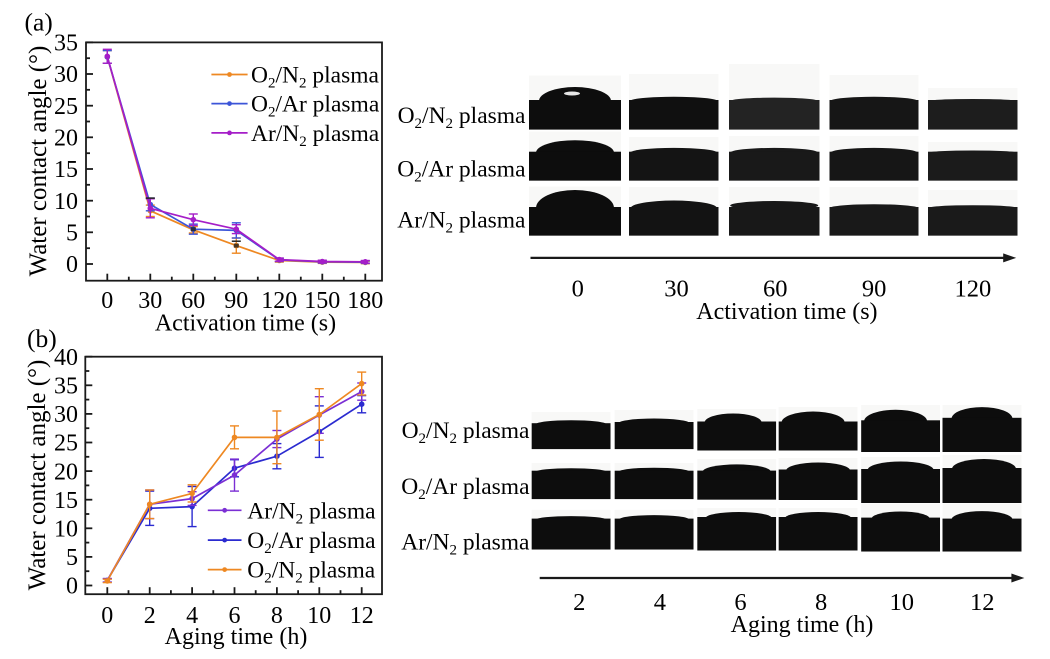 Image resolution: width=1050 pixels, height=659 pixels. I want to click on svg-text: 150, so click(322, 301).